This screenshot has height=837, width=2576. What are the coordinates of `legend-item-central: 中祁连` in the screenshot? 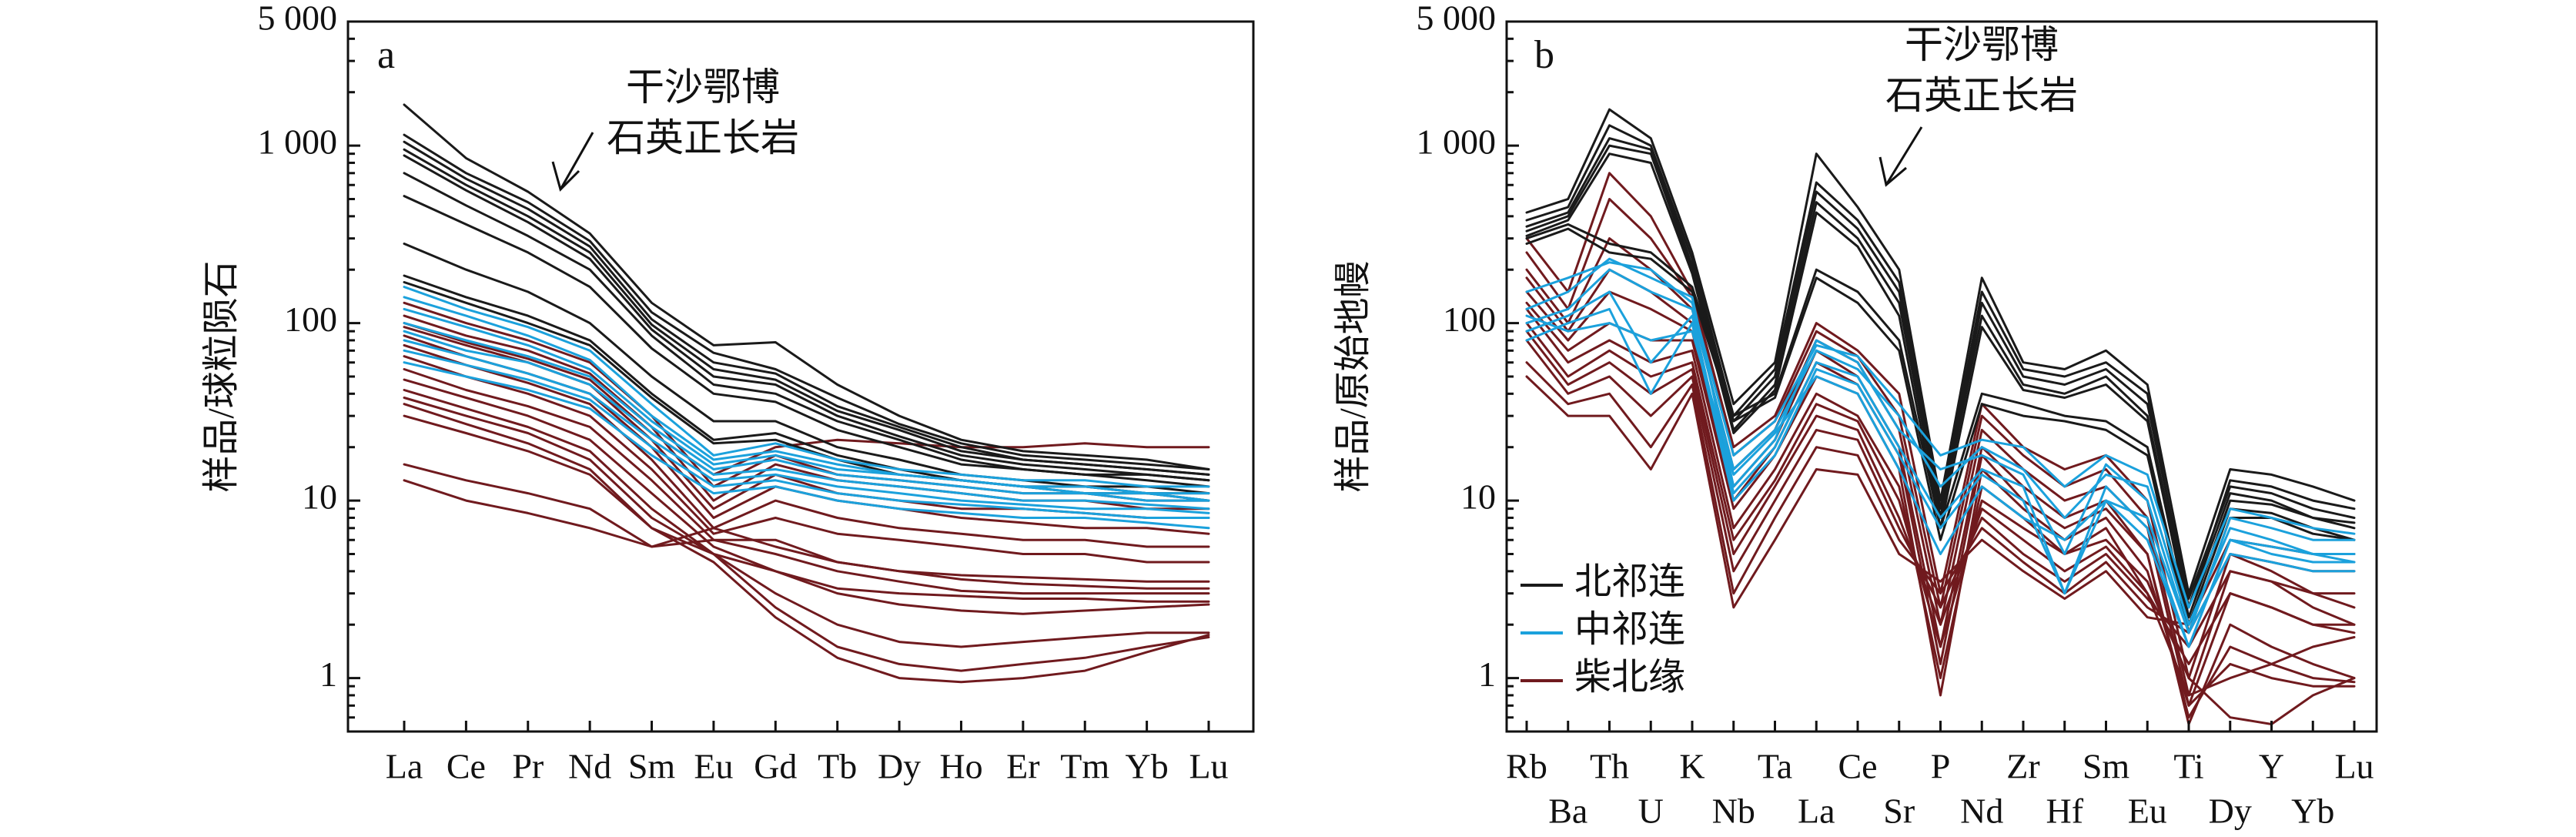 It's located at (1603, 630).